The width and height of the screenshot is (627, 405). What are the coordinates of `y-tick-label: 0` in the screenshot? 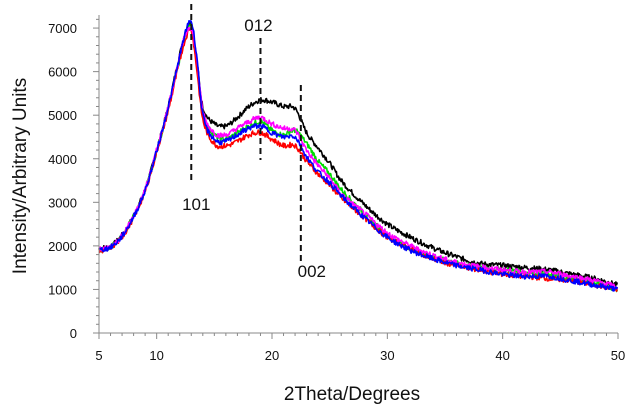 It's located at (73, 333).